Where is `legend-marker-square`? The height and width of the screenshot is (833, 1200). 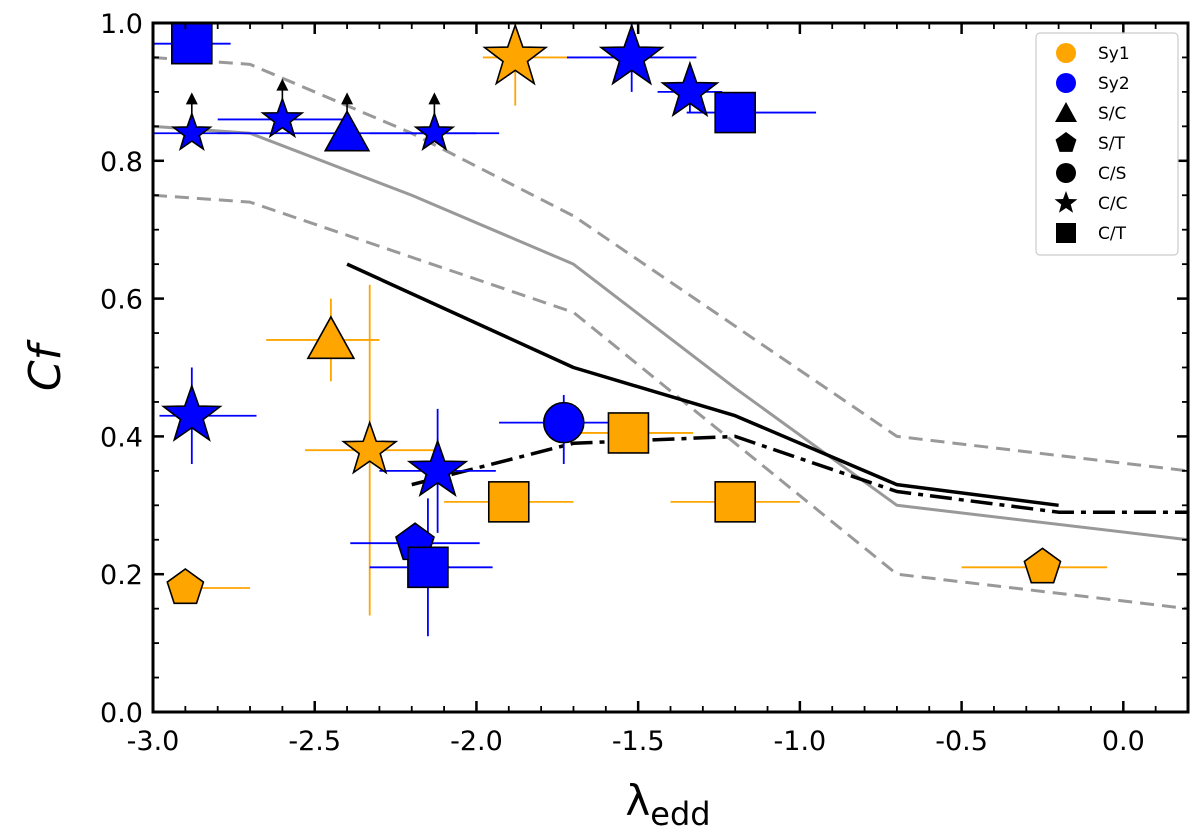 legend-marker-square is located at coordinates (1066, 233).